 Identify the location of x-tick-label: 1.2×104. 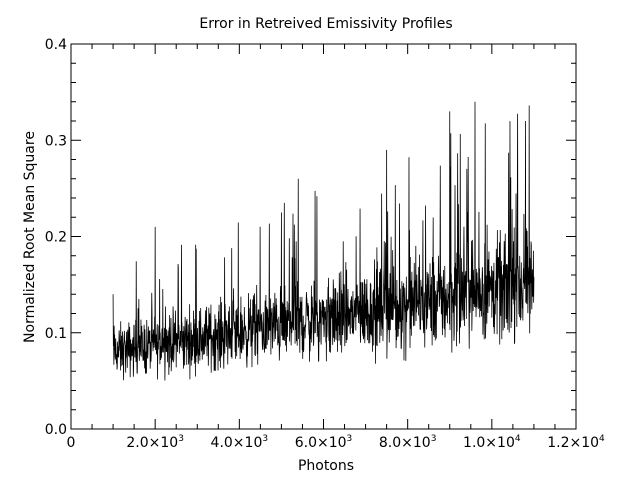
(576, 442).